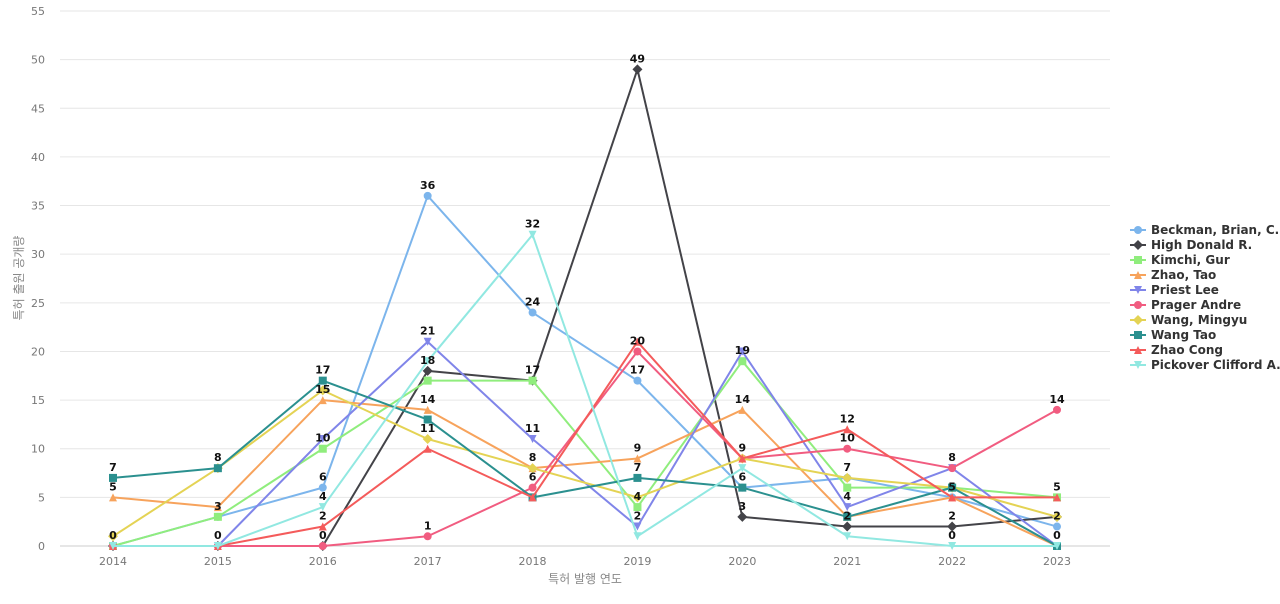 This screenshot has width=1280, height=604. What do you see at coordinates (1196, 305) in the screenshot?
I see `legend-label: Prager Andre` at bounding box center [1196, 305].